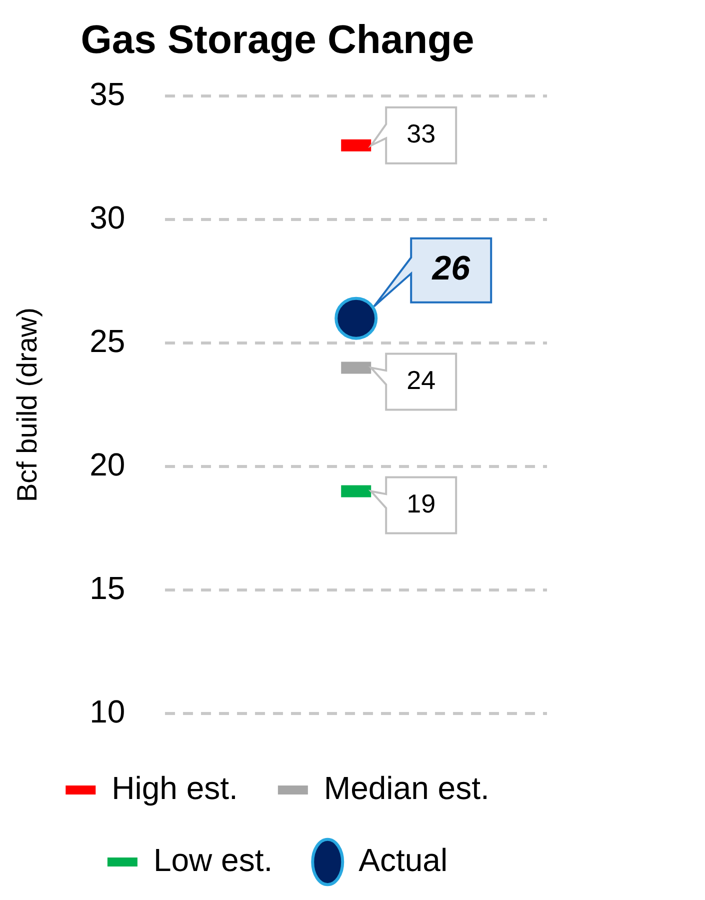  Describe the element at coordinates (421, 379) in the screenshot. I see `data-label: 24` at that location.